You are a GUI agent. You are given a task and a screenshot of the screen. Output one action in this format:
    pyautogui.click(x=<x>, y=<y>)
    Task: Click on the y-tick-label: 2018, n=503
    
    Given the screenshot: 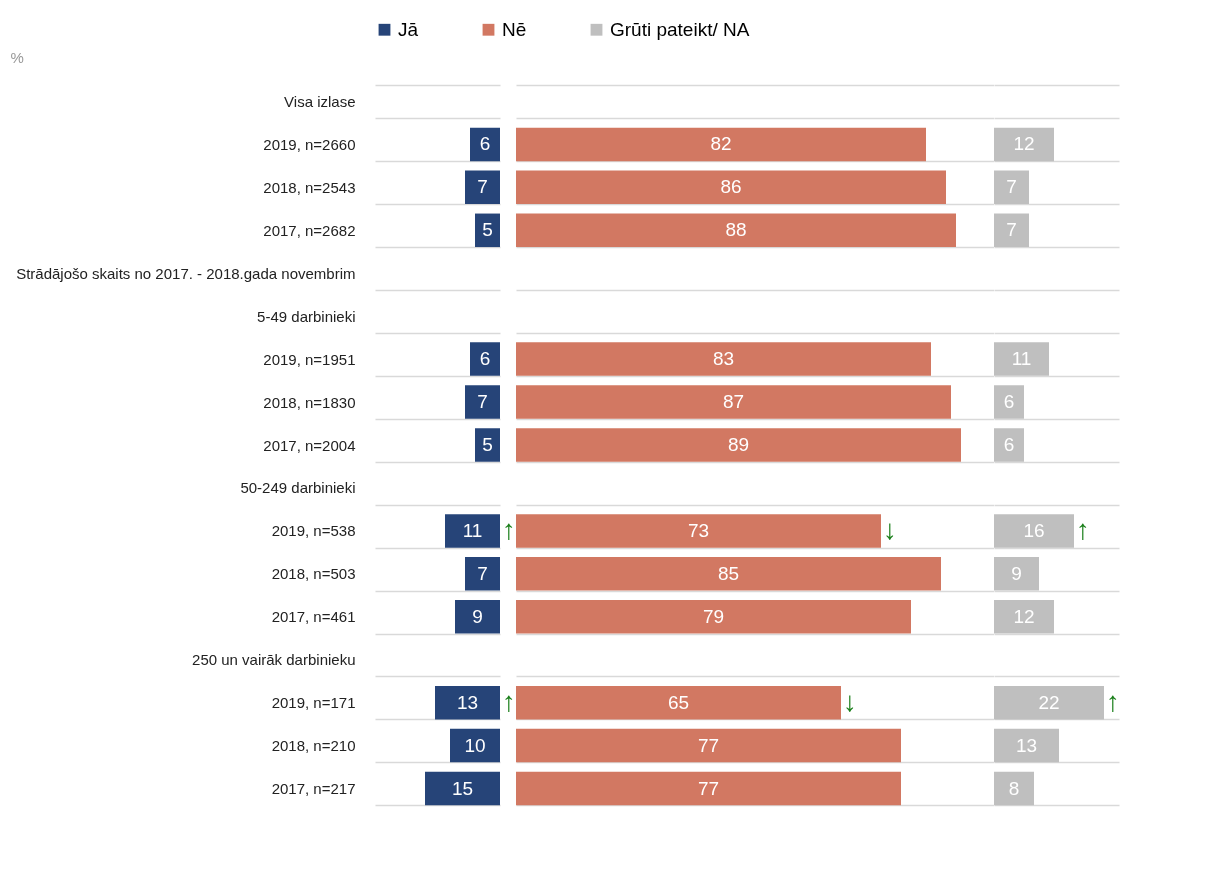 What is the action you would take?
    pyautogui.click(x=313, y=574)
    